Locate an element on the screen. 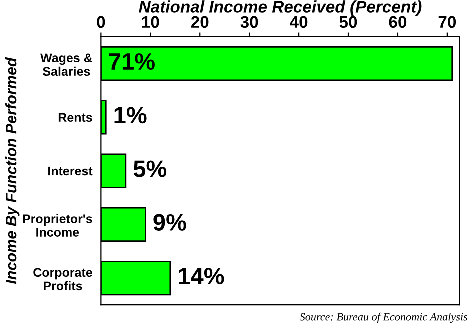 The width and height of the screenshot is (475, 327). y-tick-label: Proprietor's Income is located at coordinates (57, 225).